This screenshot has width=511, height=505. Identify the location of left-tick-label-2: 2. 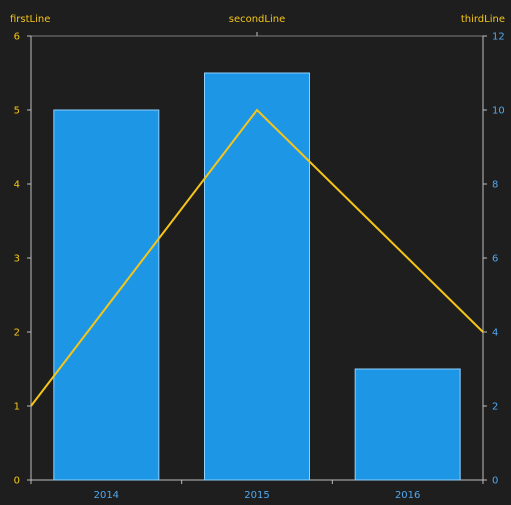
(17, 333).